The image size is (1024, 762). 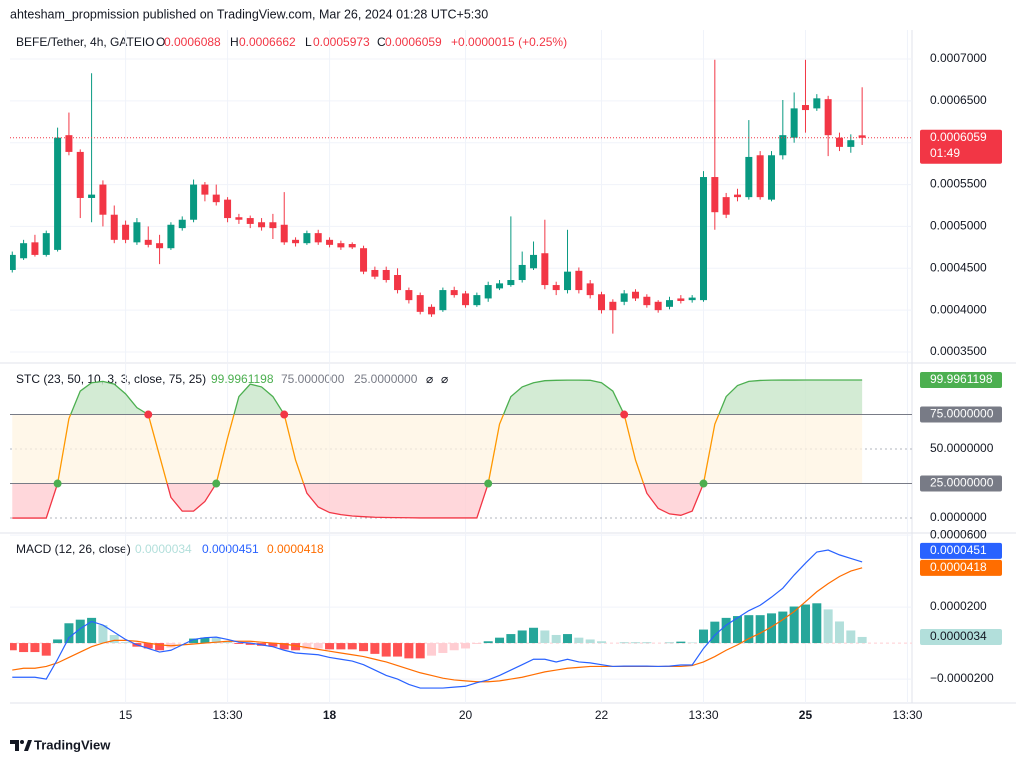 I want to click on last-price-label, so click(x=961, y=146).